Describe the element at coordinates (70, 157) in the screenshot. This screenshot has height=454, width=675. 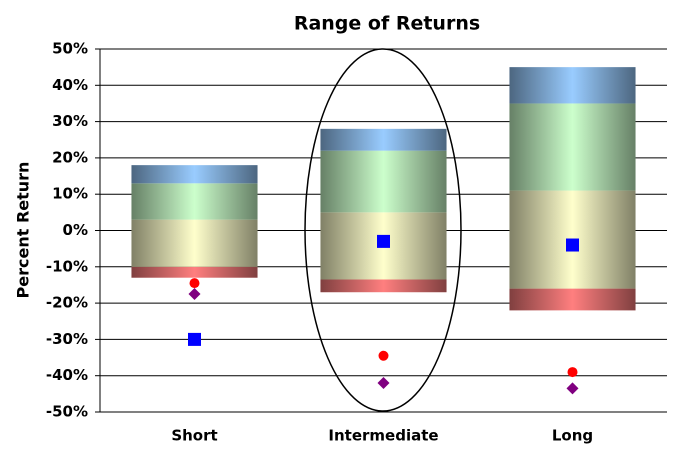
I see `y-tick-label: 20%` at that location.